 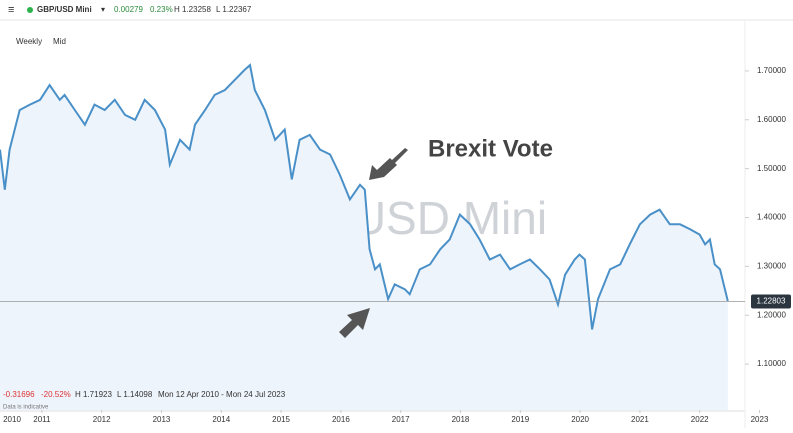 I want to click on menu-icon: ≡, so click(x=11, y=10).